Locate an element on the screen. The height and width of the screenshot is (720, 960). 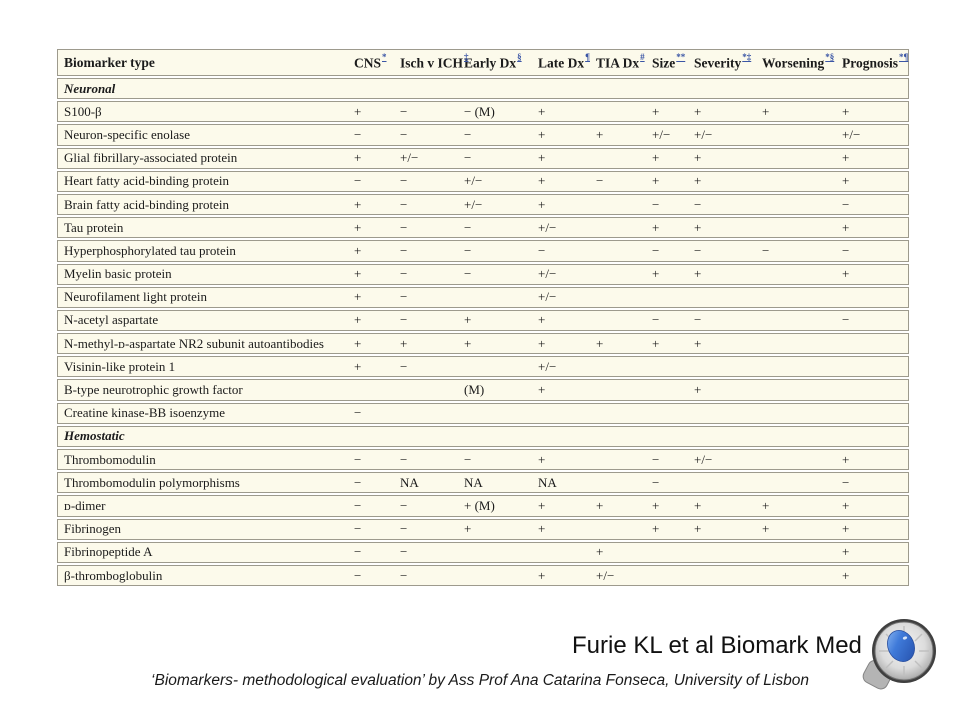
table-row: Neuron-specific enolase − − − + + +/− +/− +/− is located at coordinates (483, 135).